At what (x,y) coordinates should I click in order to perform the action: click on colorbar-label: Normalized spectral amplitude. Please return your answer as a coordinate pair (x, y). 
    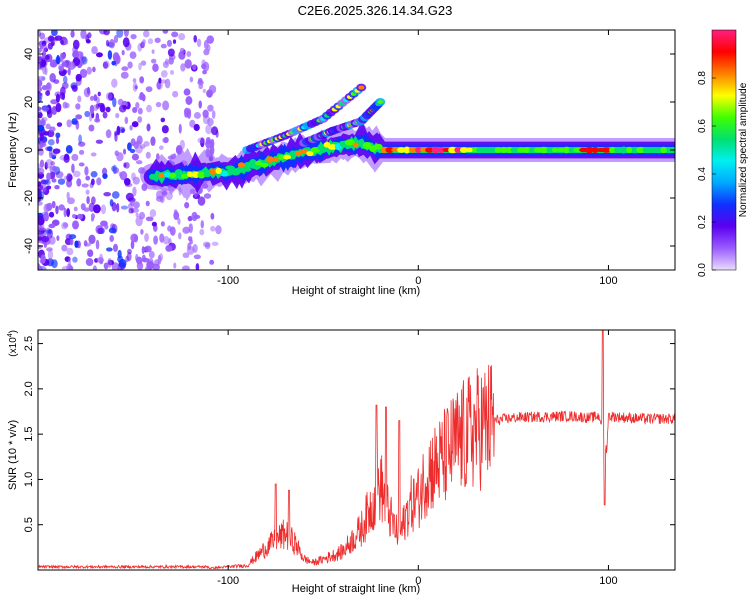
    Looking at the image, I should click on (743, 149).